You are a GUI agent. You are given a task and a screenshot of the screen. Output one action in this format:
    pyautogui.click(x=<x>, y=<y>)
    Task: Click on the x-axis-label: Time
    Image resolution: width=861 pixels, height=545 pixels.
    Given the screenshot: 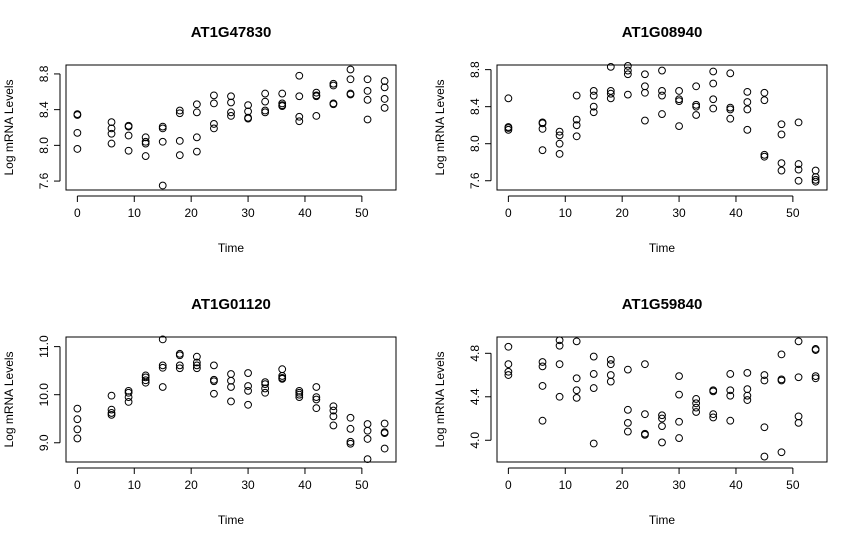 What is the action you would take?
    pyautogui.click(x=662, y=520)
    